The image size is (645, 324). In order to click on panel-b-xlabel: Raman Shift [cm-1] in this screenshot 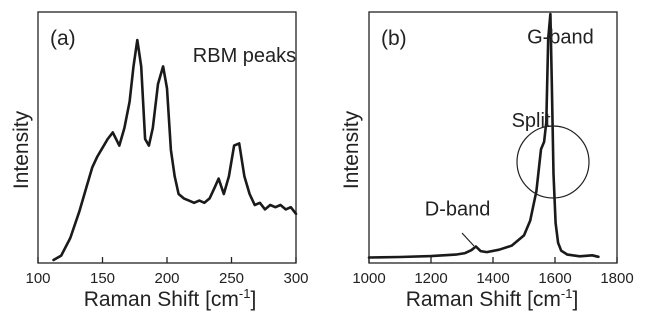, I will do `click(492, 298)`.